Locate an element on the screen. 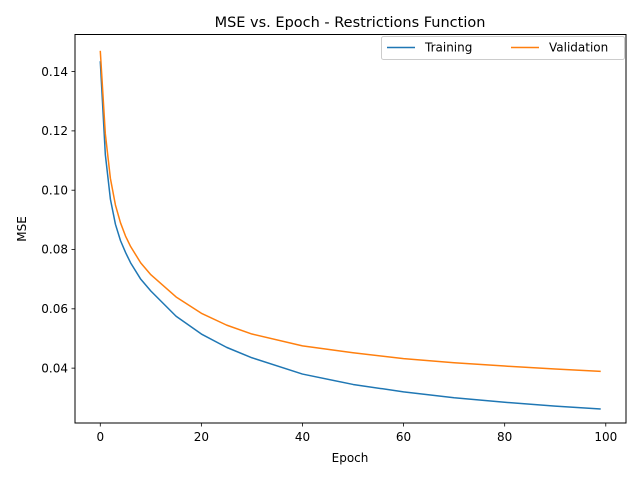 The image size is (640, 480). legend-label-training: Training is located at coordinates (448, 48).